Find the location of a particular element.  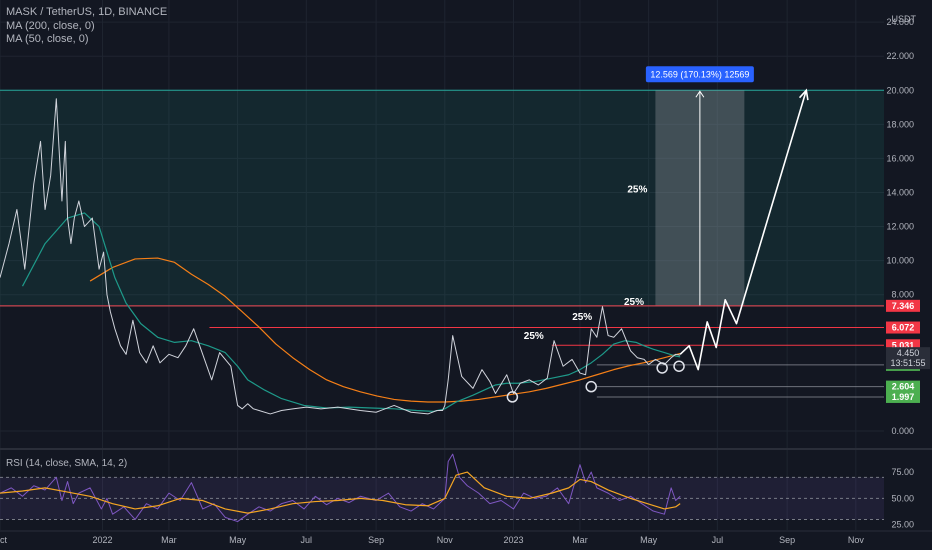

currency-unit: USDT is located at coordinates (904, 19).